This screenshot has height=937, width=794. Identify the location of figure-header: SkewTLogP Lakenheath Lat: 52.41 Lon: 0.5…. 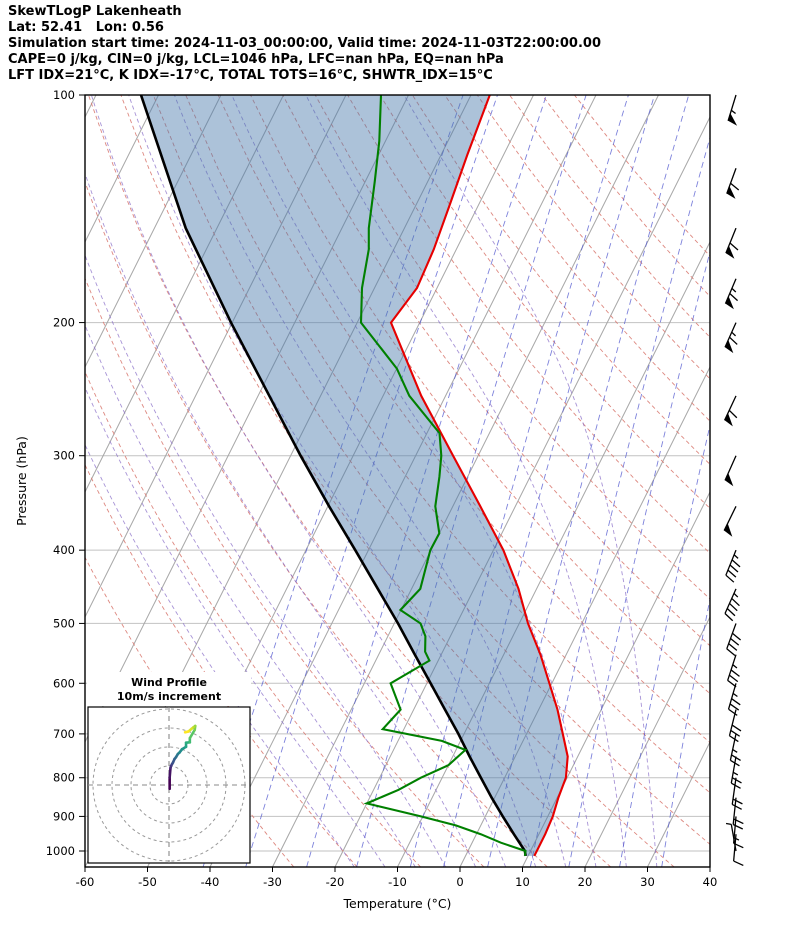
(304, 44).